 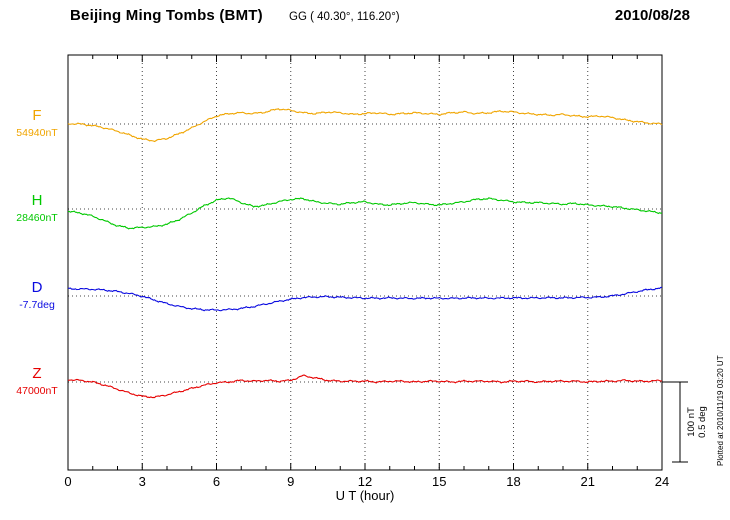 I want to click on x-tick-label: 24, so click(x=662, y=481).